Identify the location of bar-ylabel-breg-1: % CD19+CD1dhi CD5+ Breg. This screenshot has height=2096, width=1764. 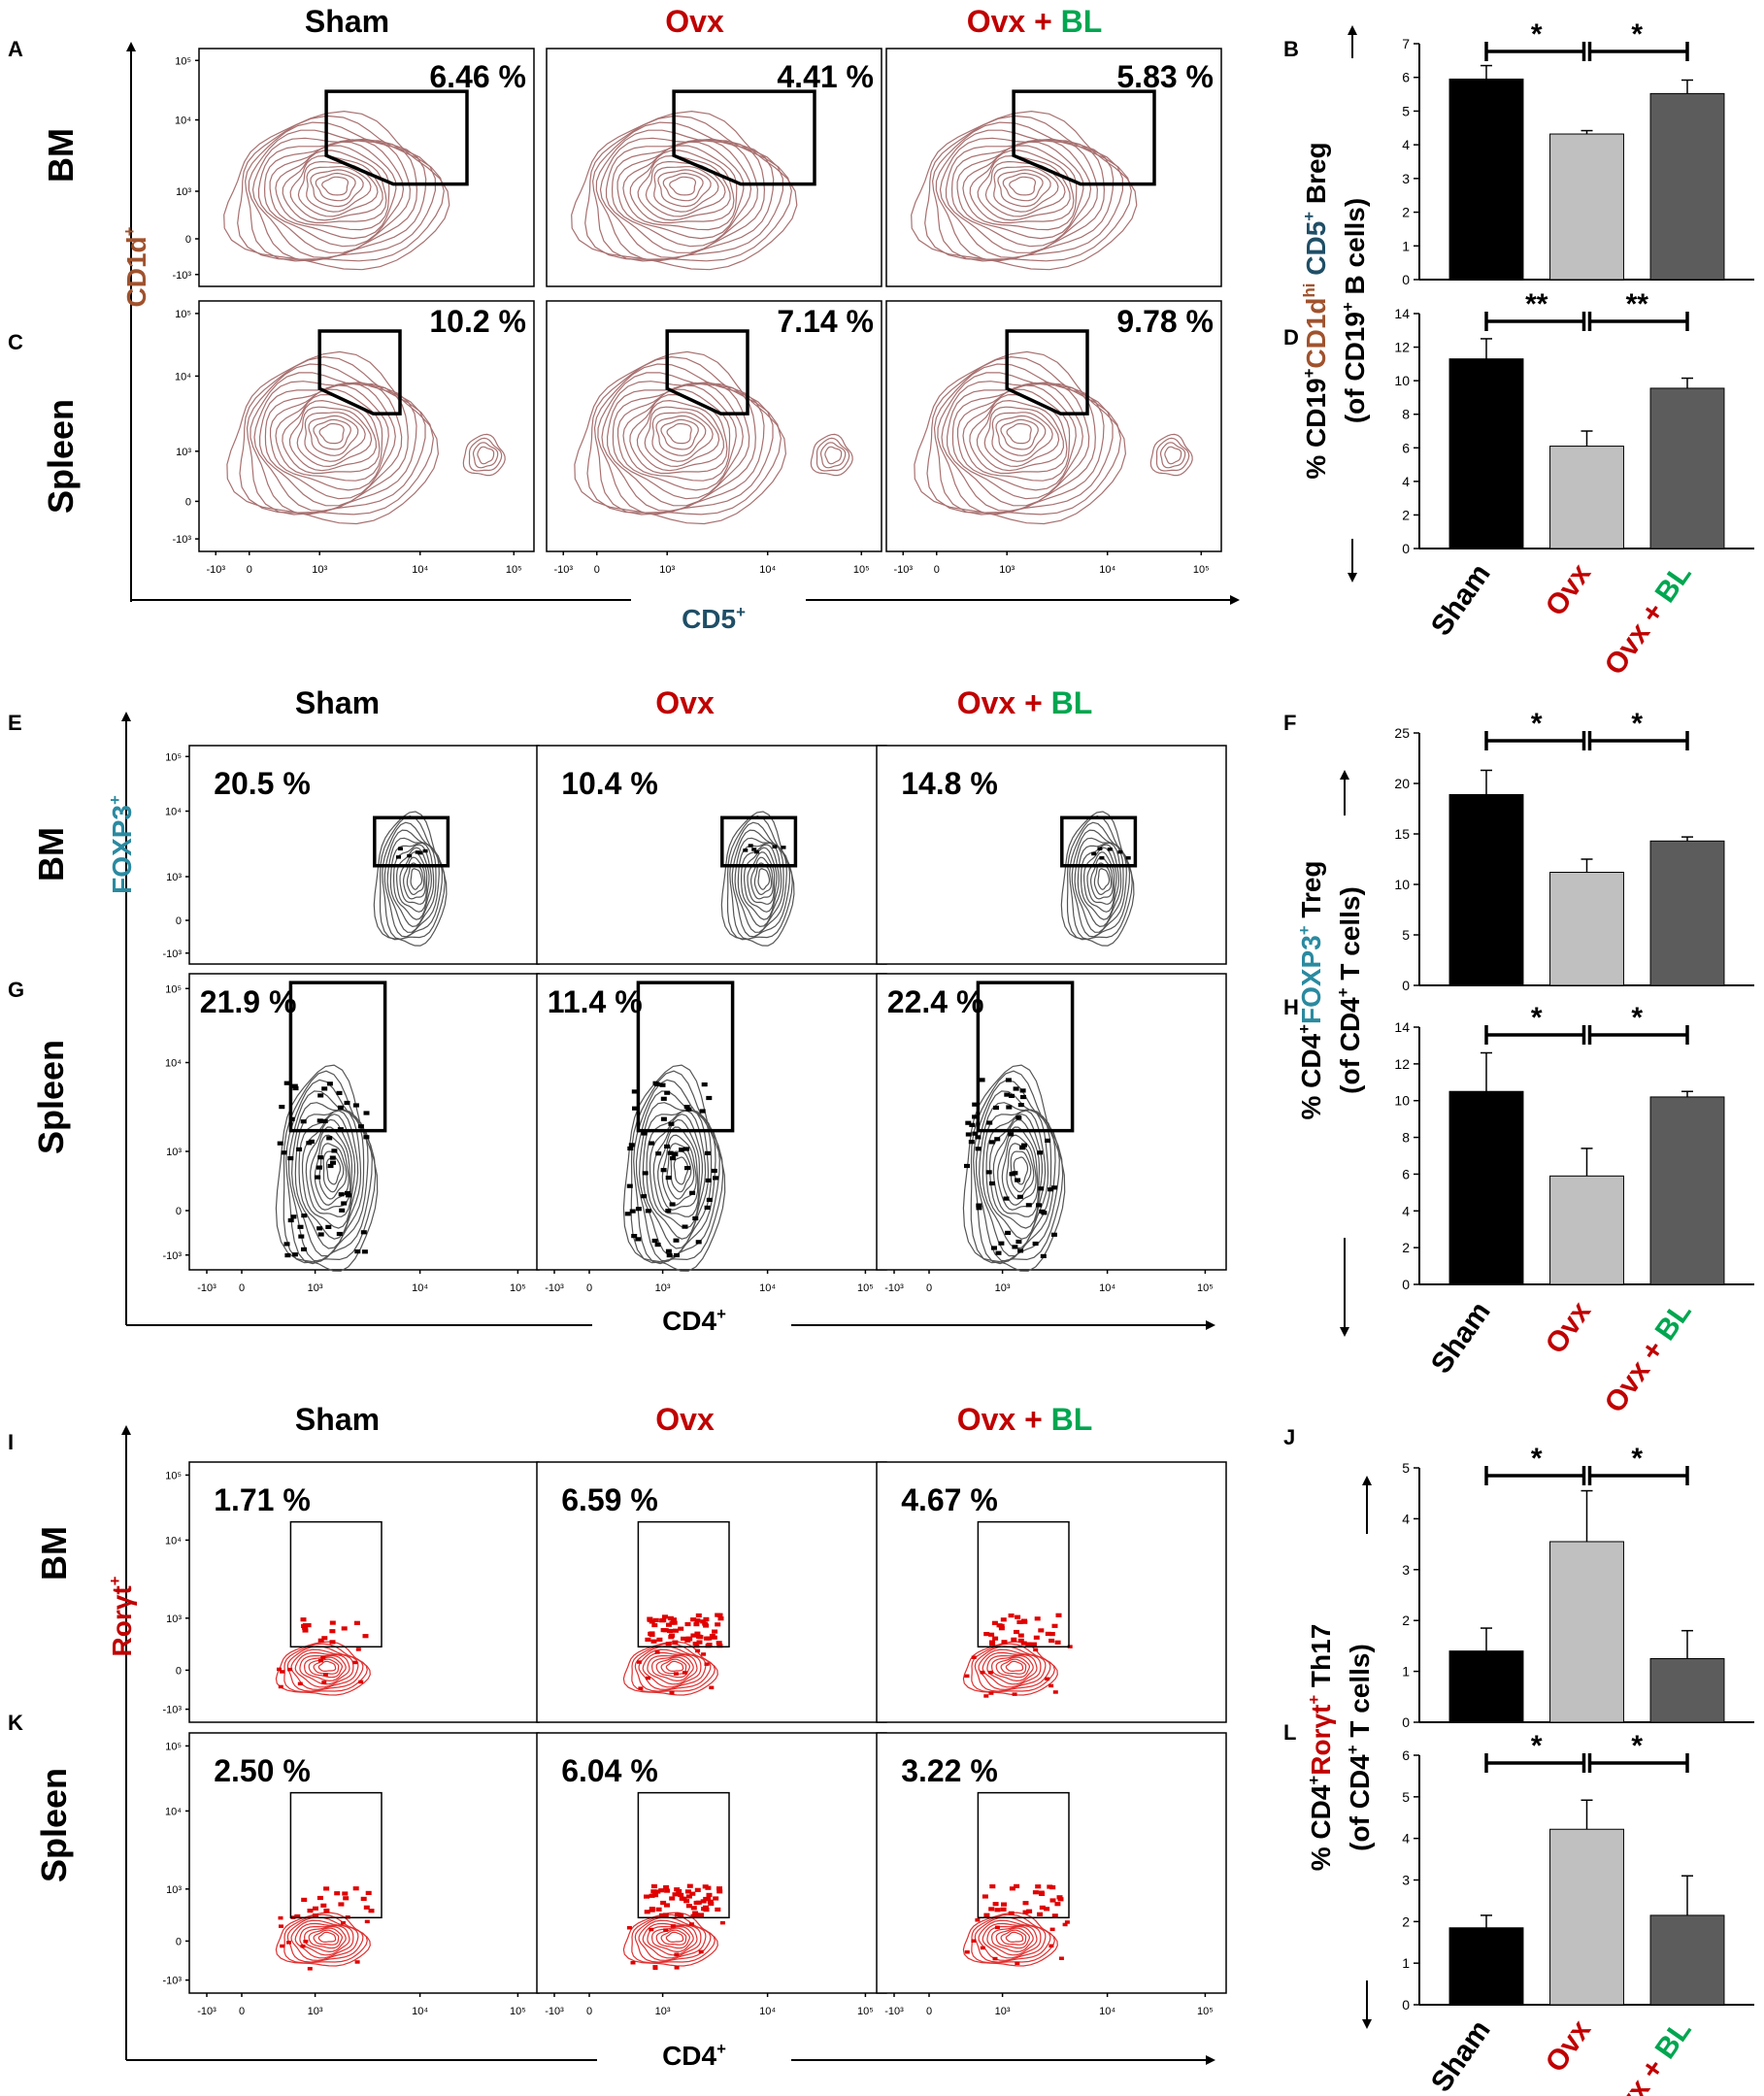
(1315, 311).